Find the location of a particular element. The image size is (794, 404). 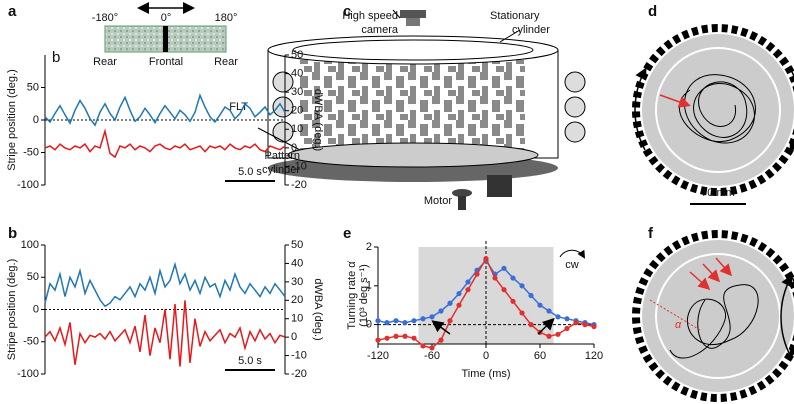

y2-tick-label: 20 is located at coordinates (297, 111).